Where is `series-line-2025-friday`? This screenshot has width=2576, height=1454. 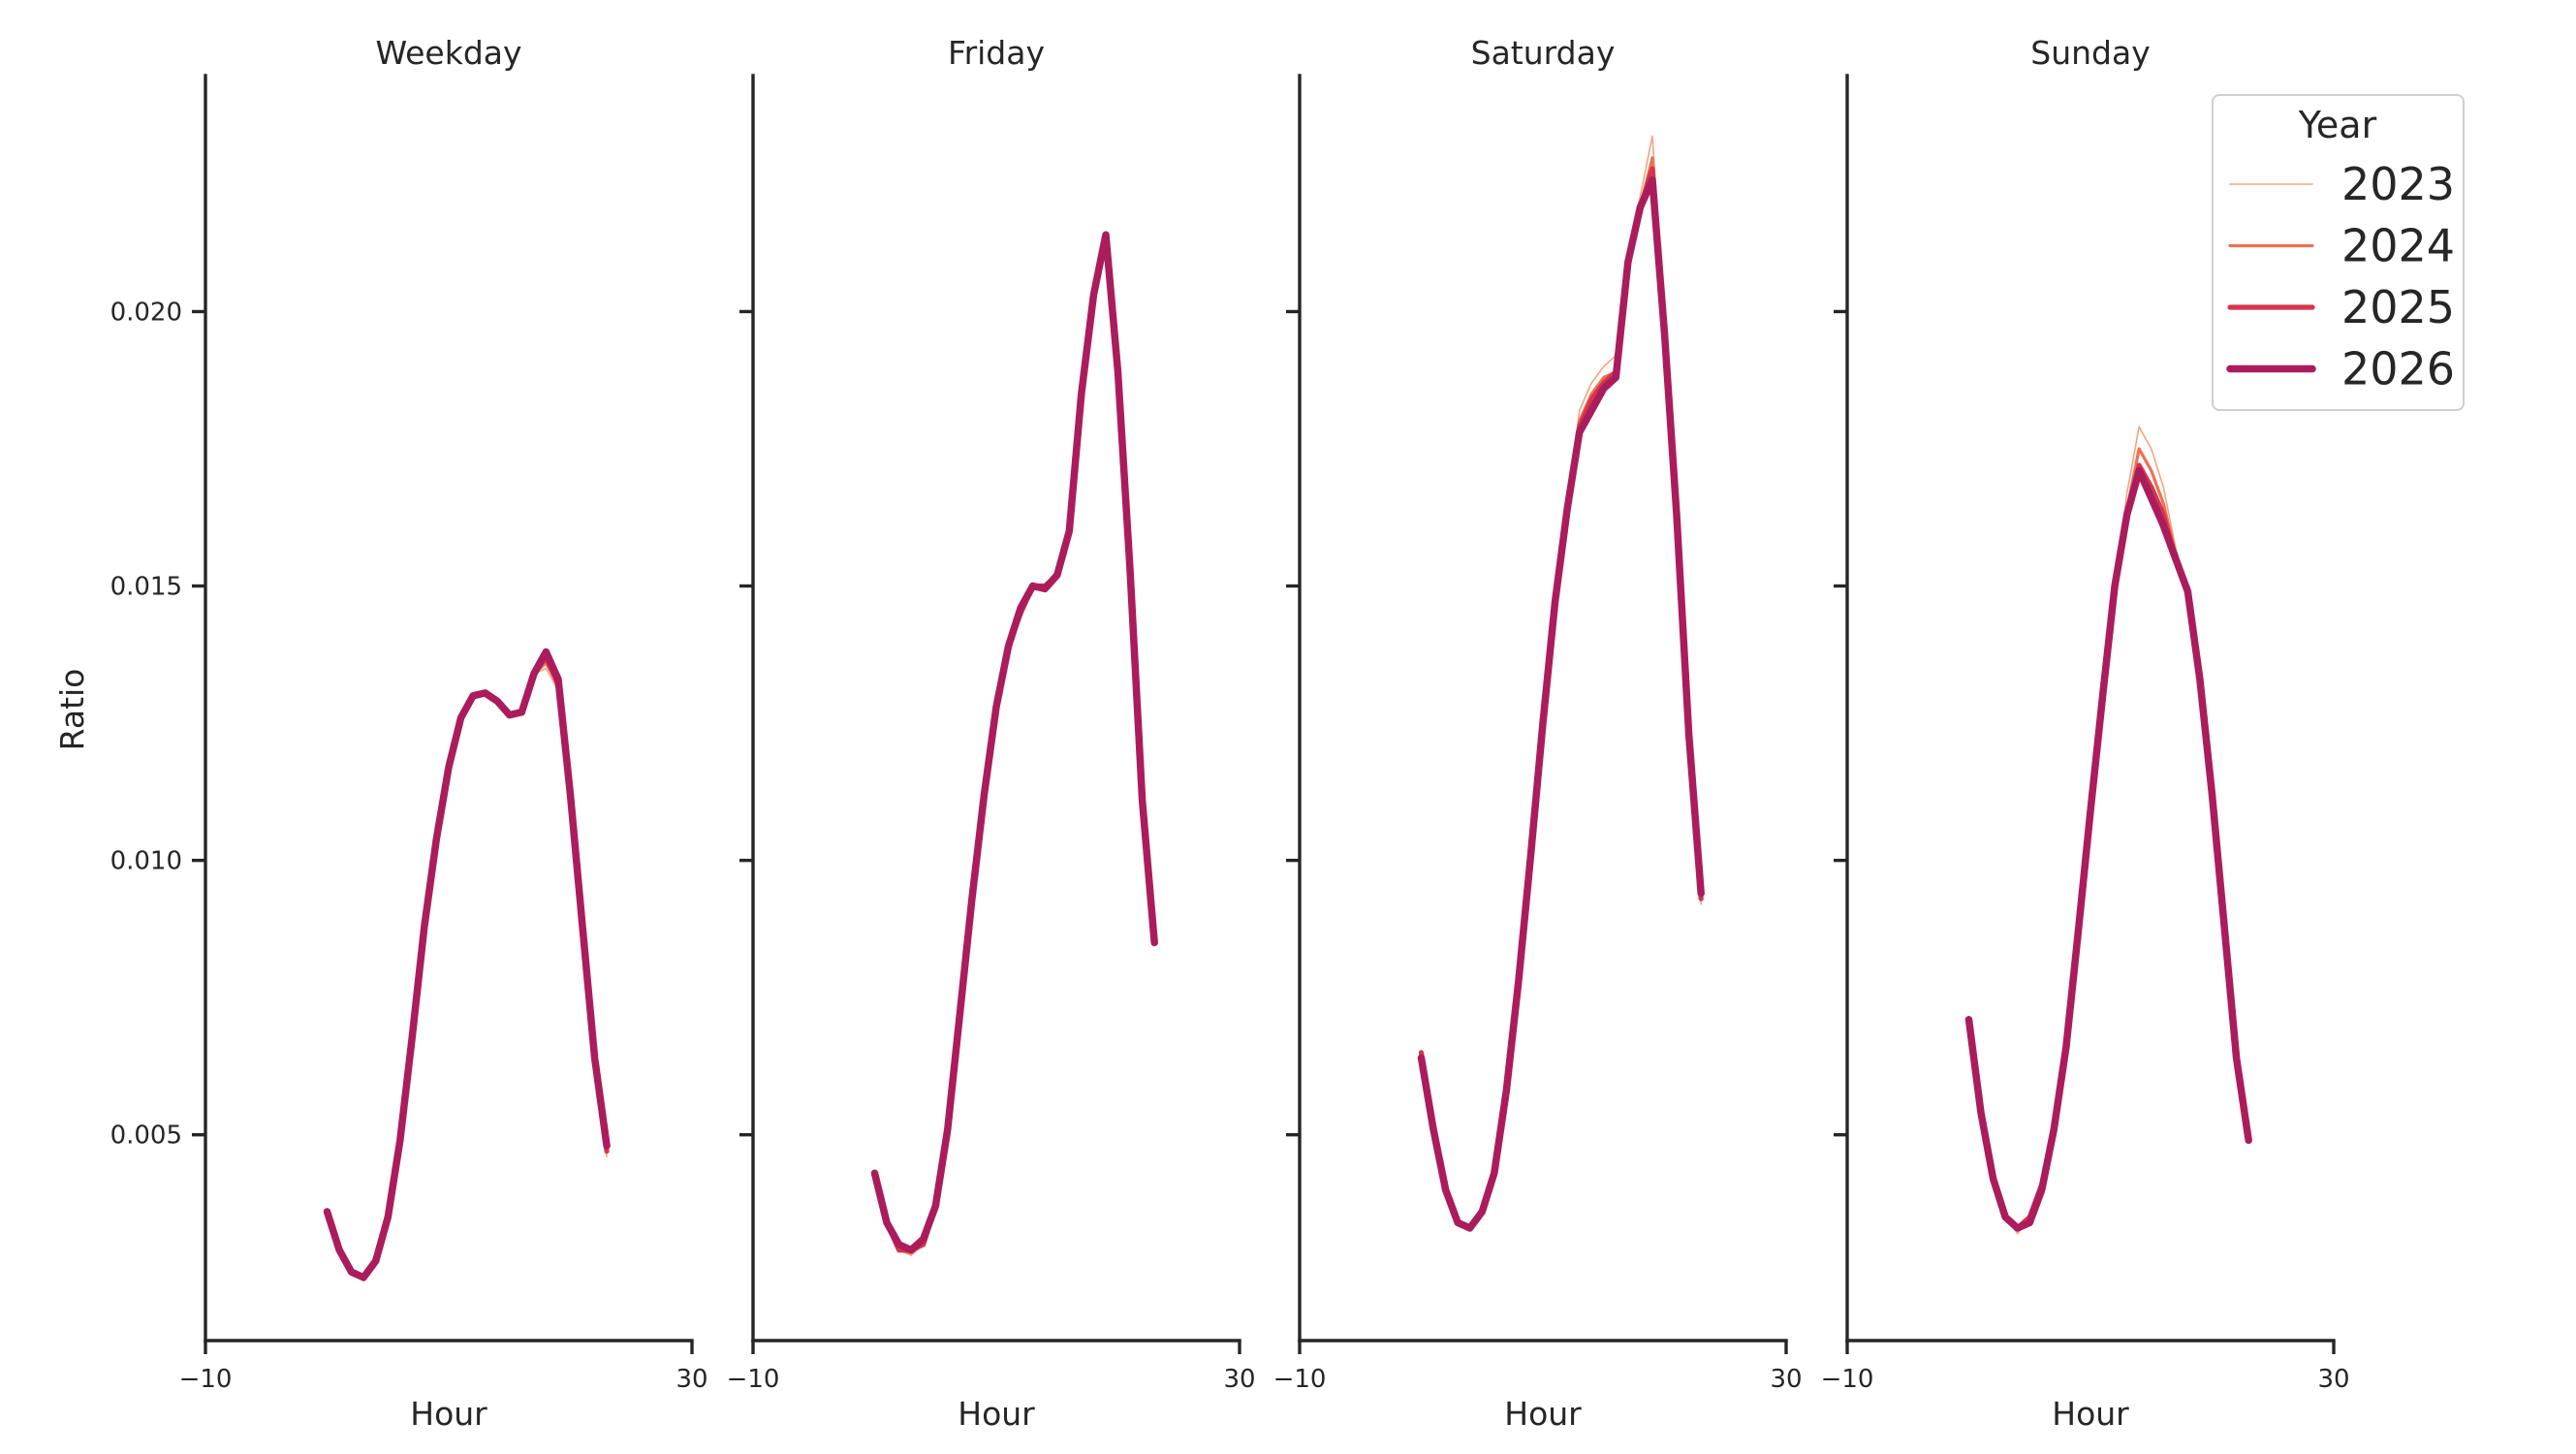
series-line-2025-friday is located at coordinates (1014, 742).